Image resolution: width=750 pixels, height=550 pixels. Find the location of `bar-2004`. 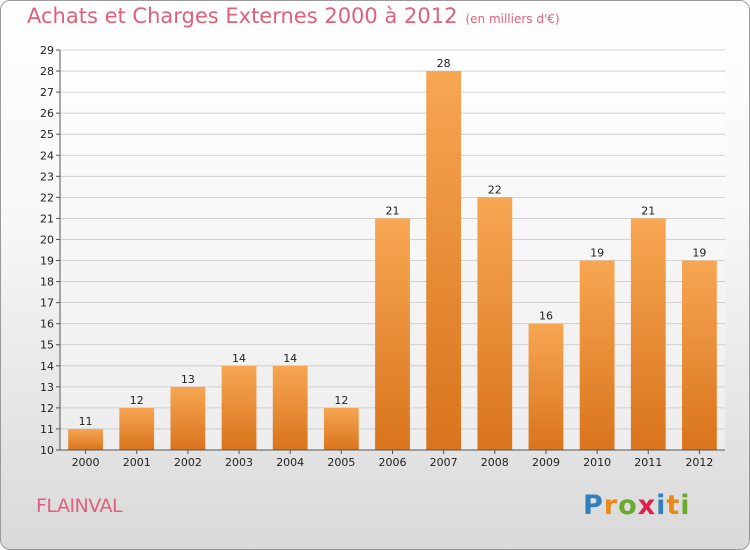

bar-2004 is located at coordinates (290, 407).